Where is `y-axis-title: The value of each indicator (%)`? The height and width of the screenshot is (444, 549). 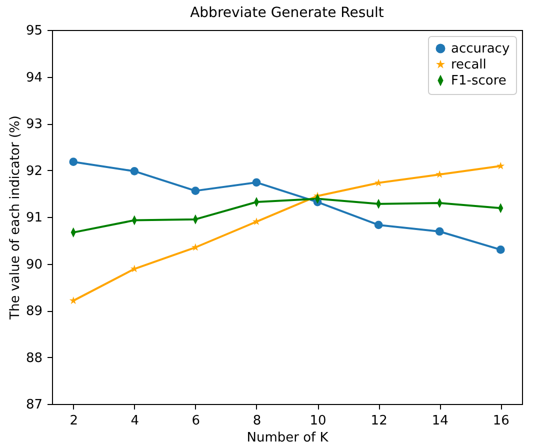
y-axis-title: The value of each indicator (%) is located at coordinates (15, 218).